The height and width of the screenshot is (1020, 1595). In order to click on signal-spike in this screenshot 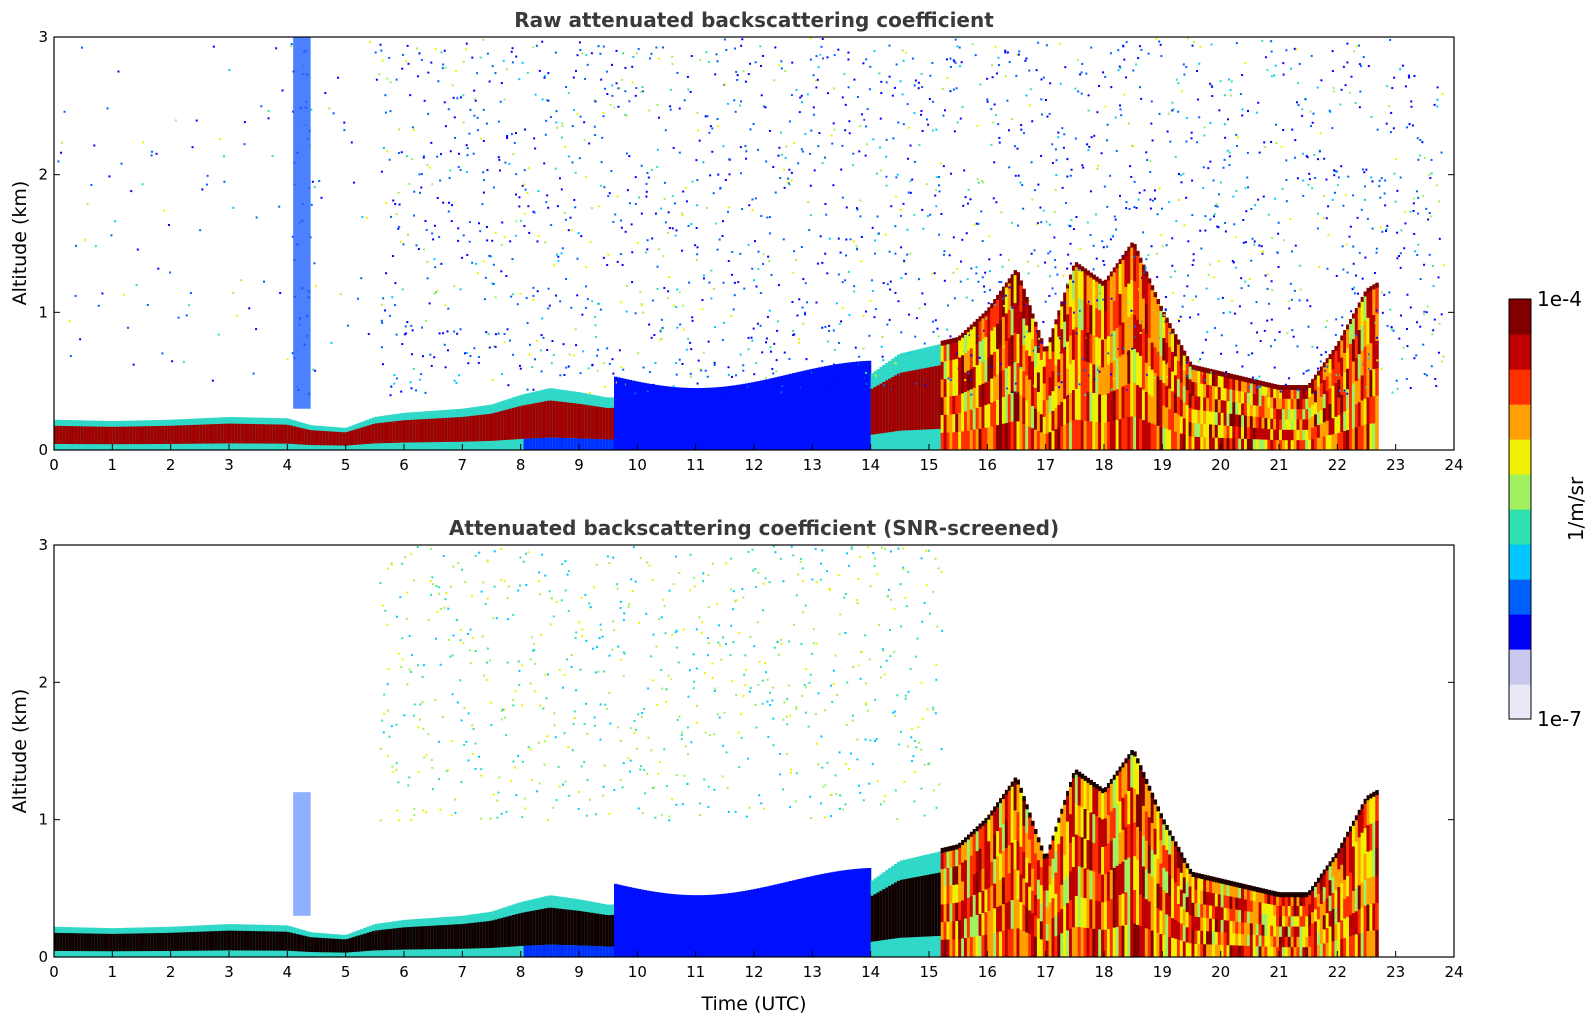, I will do `click(302, 223)`.